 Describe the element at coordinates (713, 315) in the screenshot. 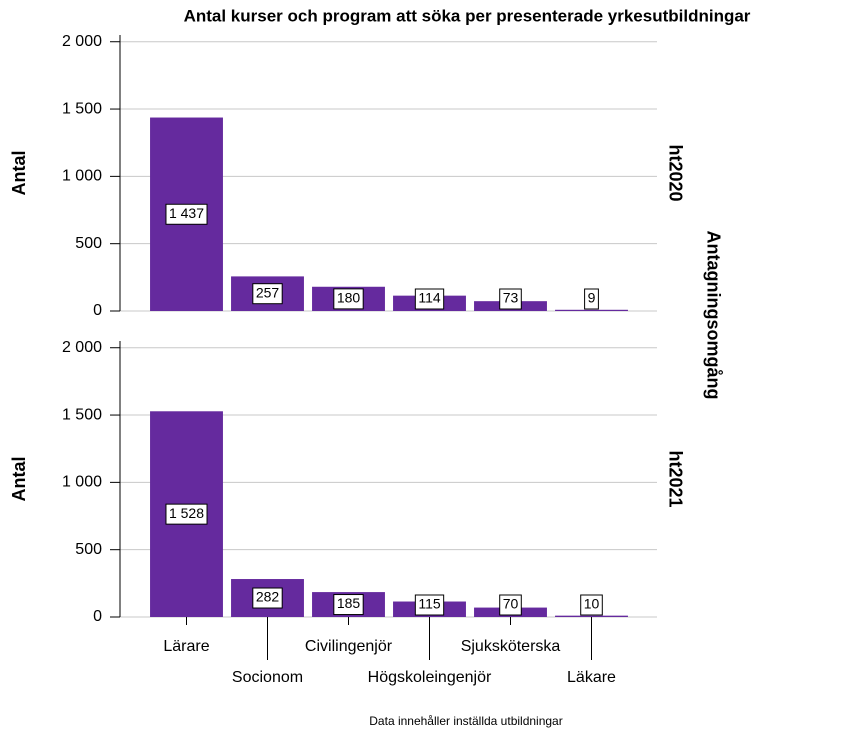

I see `facet-title: Antagningsomgång` at that location.